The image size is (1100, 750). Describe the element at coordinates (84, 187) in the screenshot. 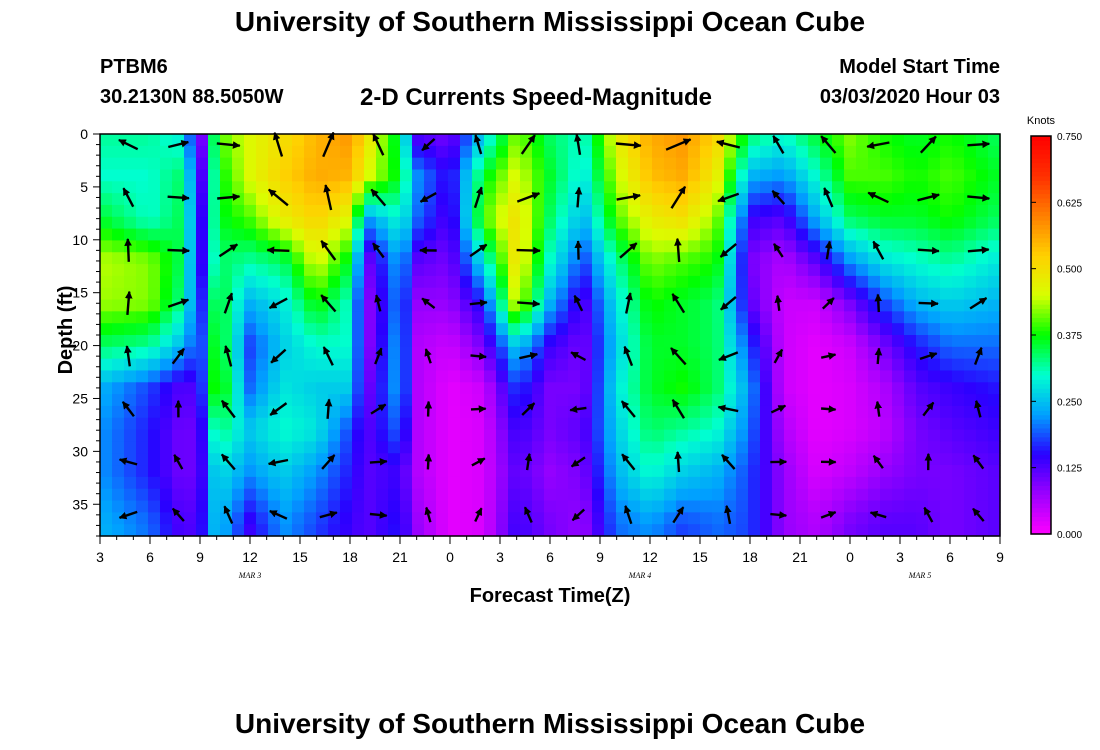

I see `y-tick-label: 5` at that location.